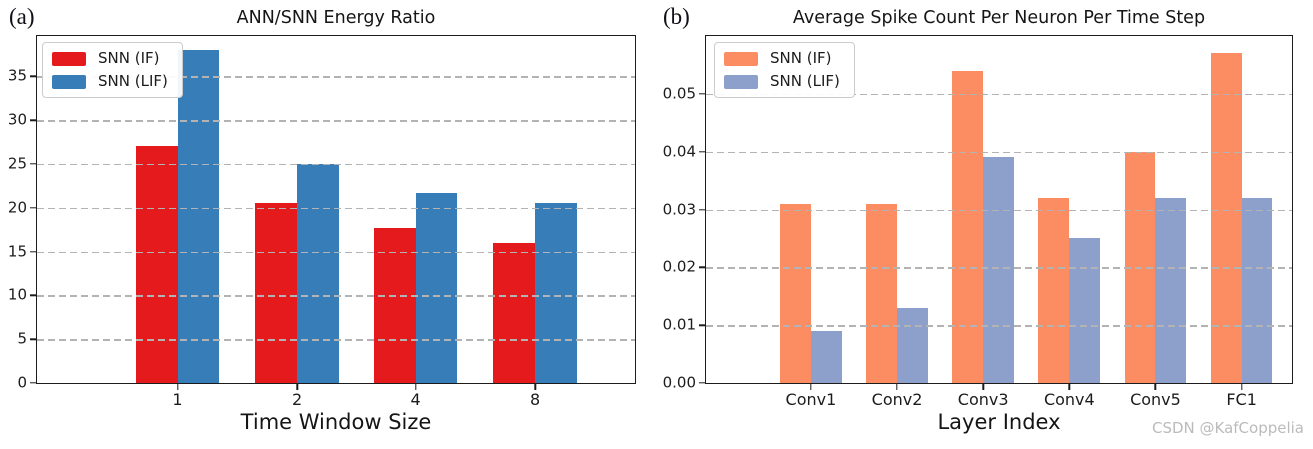 Image resolution: width=1313 pixels, height=449 pixels. Describe the element at coordinates (679, 93) in the screenshot. I see `y-tick-label: 0.05` at that location.